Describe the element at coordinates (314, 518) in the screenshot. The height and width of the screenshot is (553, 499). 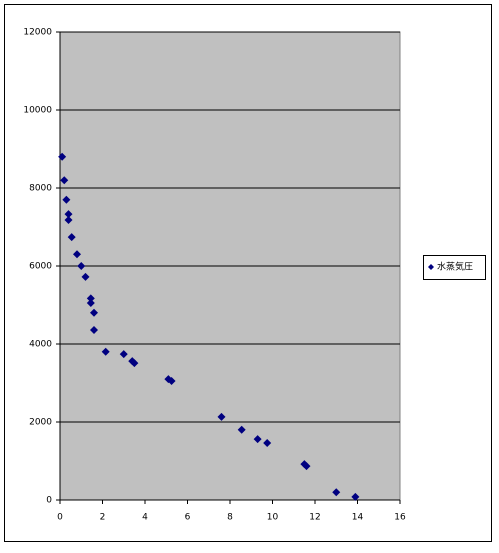
I see `x-tick-label: 12` at that location.